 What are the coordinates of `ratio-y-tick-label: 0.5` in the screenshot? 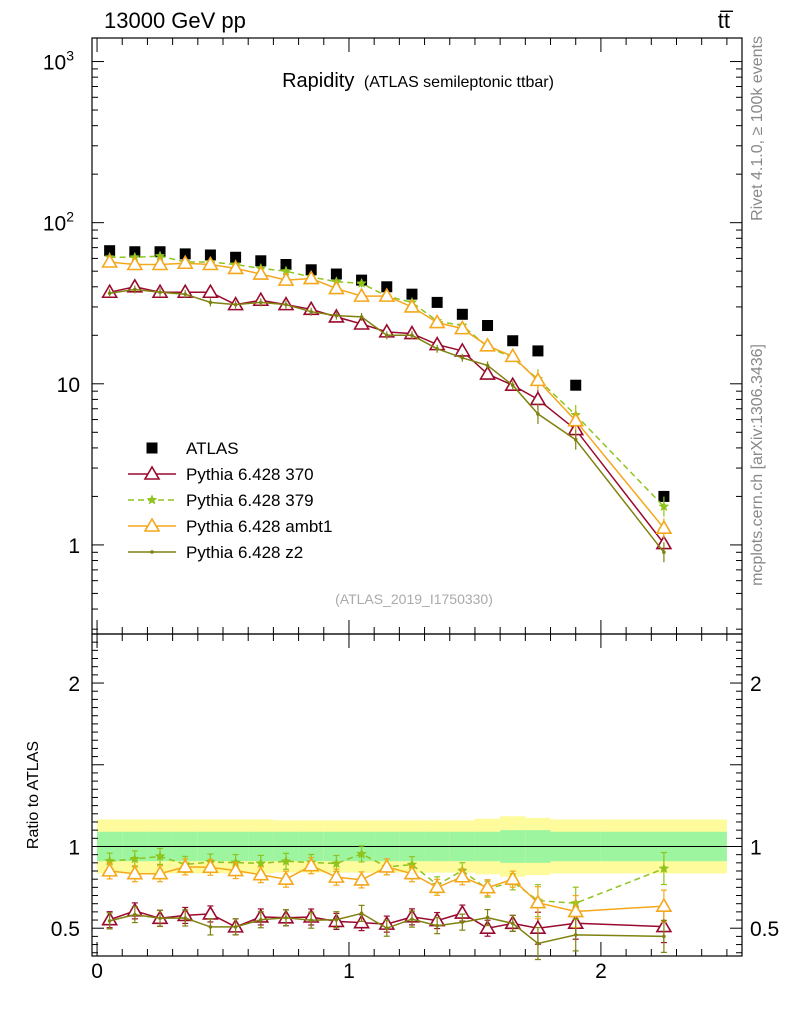 It's located at (65, 929).